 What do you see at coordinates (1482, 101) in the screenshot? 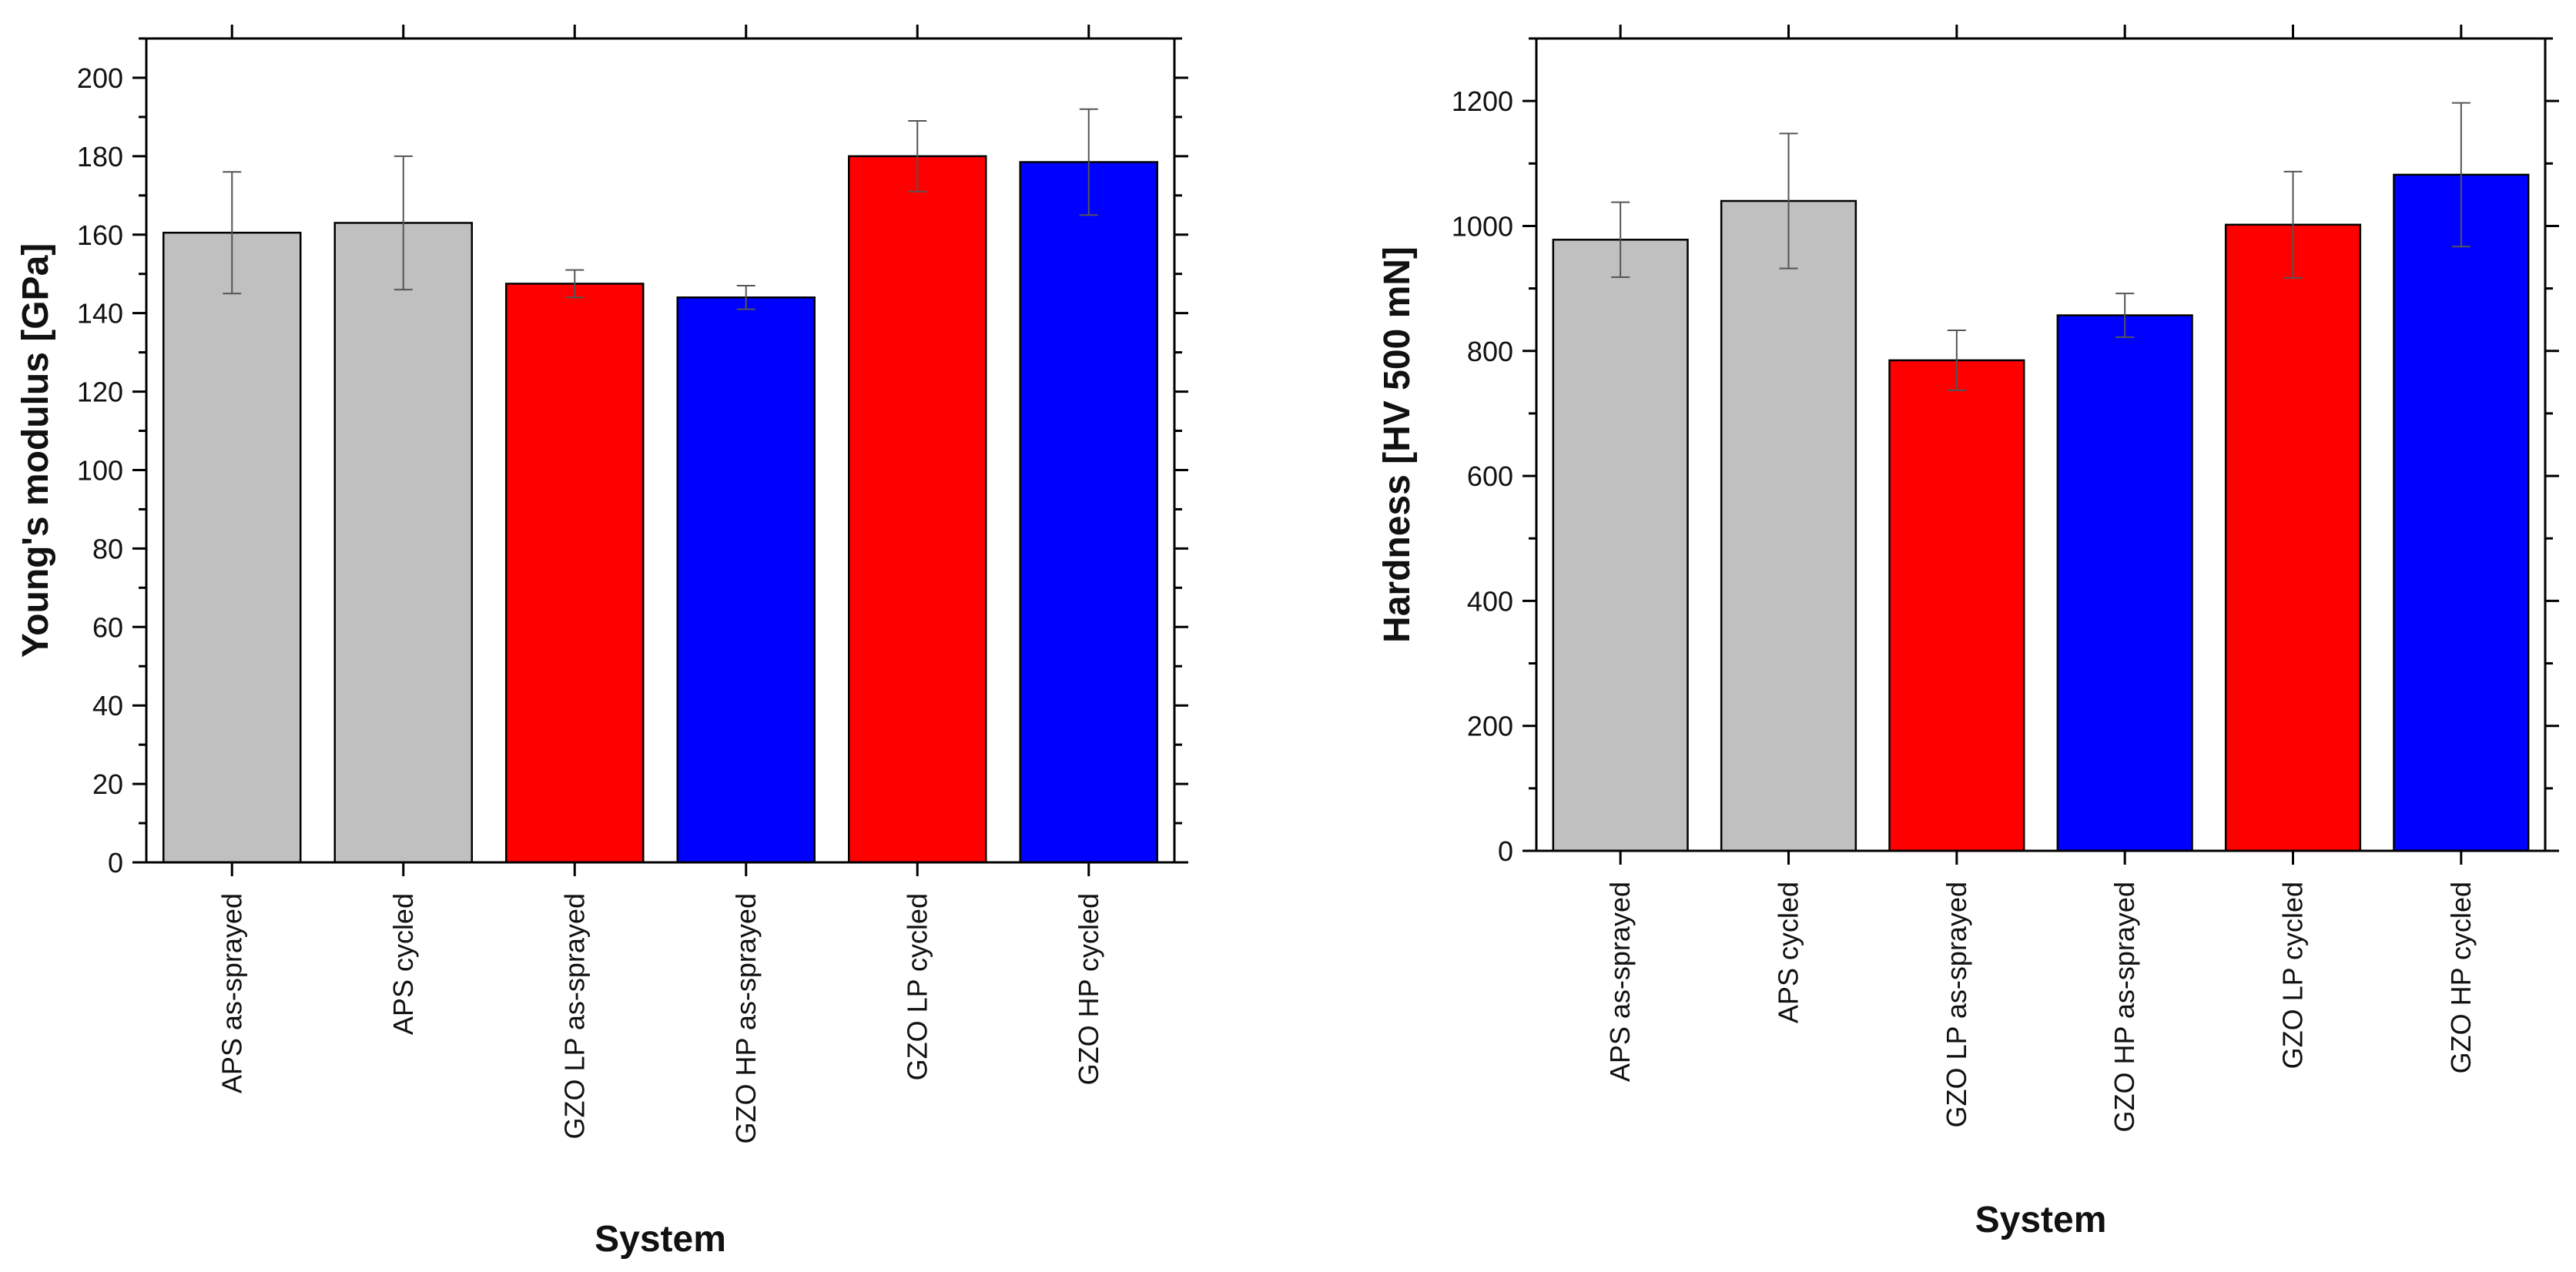
I see `y-tick-label: 1200` at bounding box center [1482, 101].